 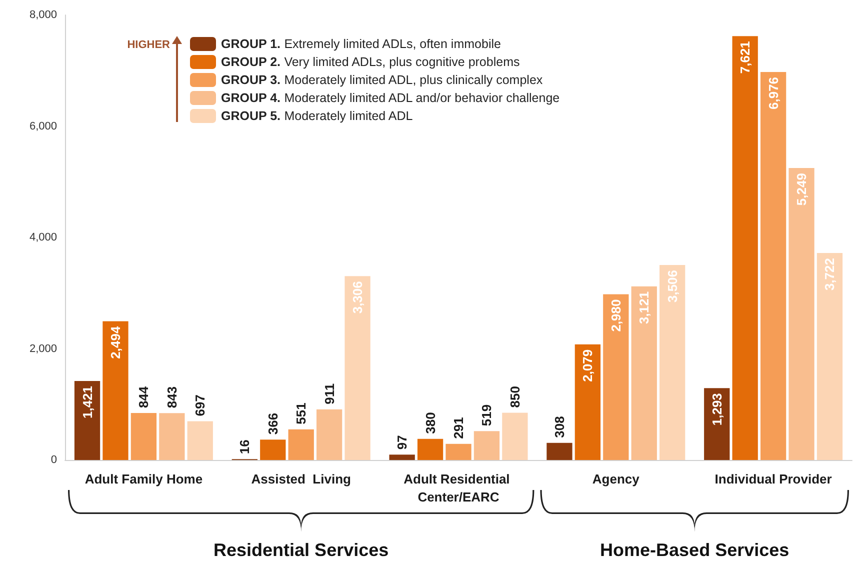 I want to click on data-label: 3,121, so click(x=644, y=307).